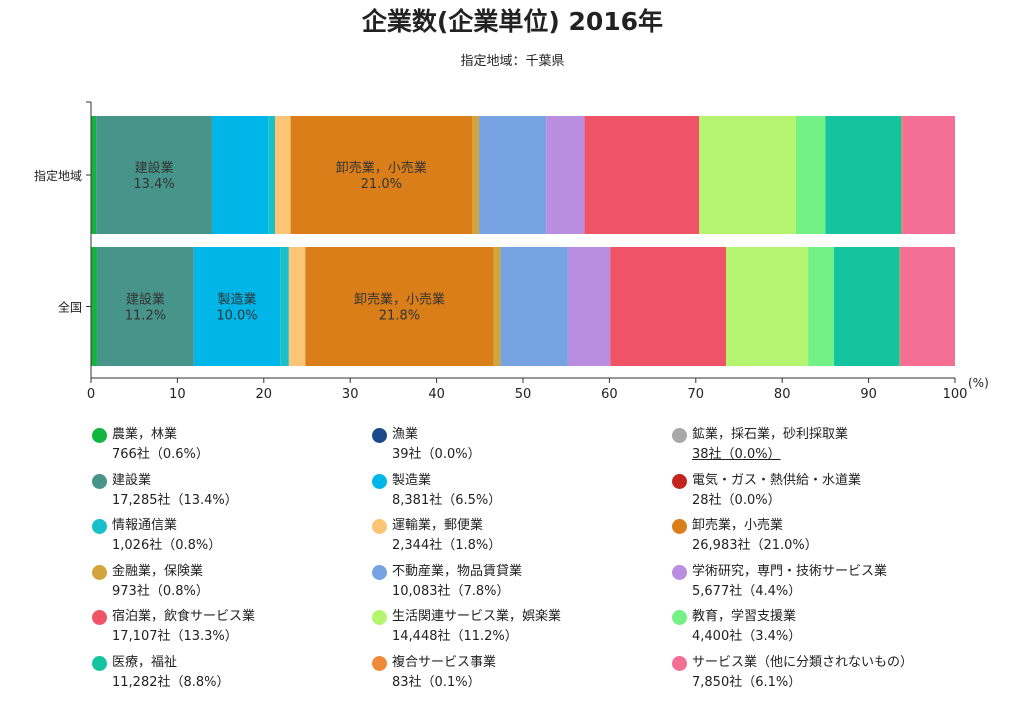 The height and width of the screenshot is (716, 1025). Describe the element at coordinates (436, 454) in the screenshot. I see `legend-value: 39社（0.0%）` at that location.